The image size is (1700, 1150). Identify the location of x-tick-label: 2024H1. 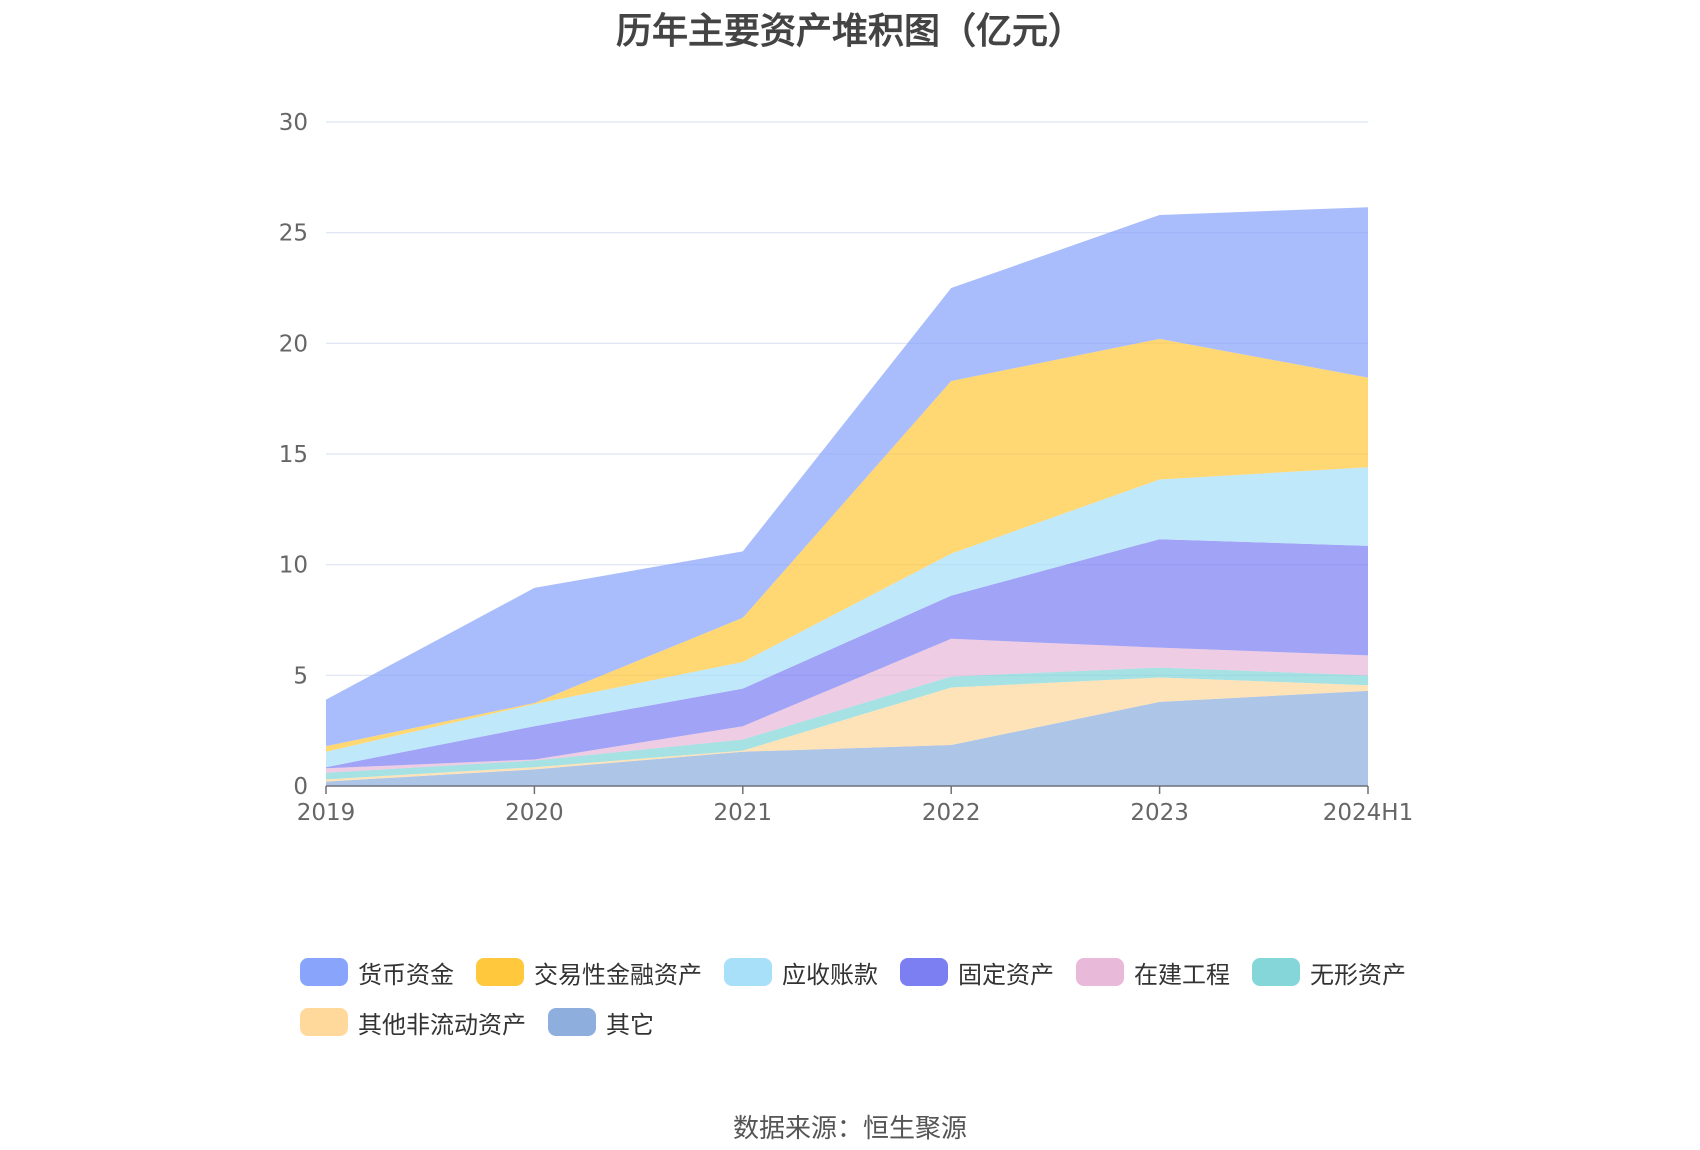
(1368, 813).